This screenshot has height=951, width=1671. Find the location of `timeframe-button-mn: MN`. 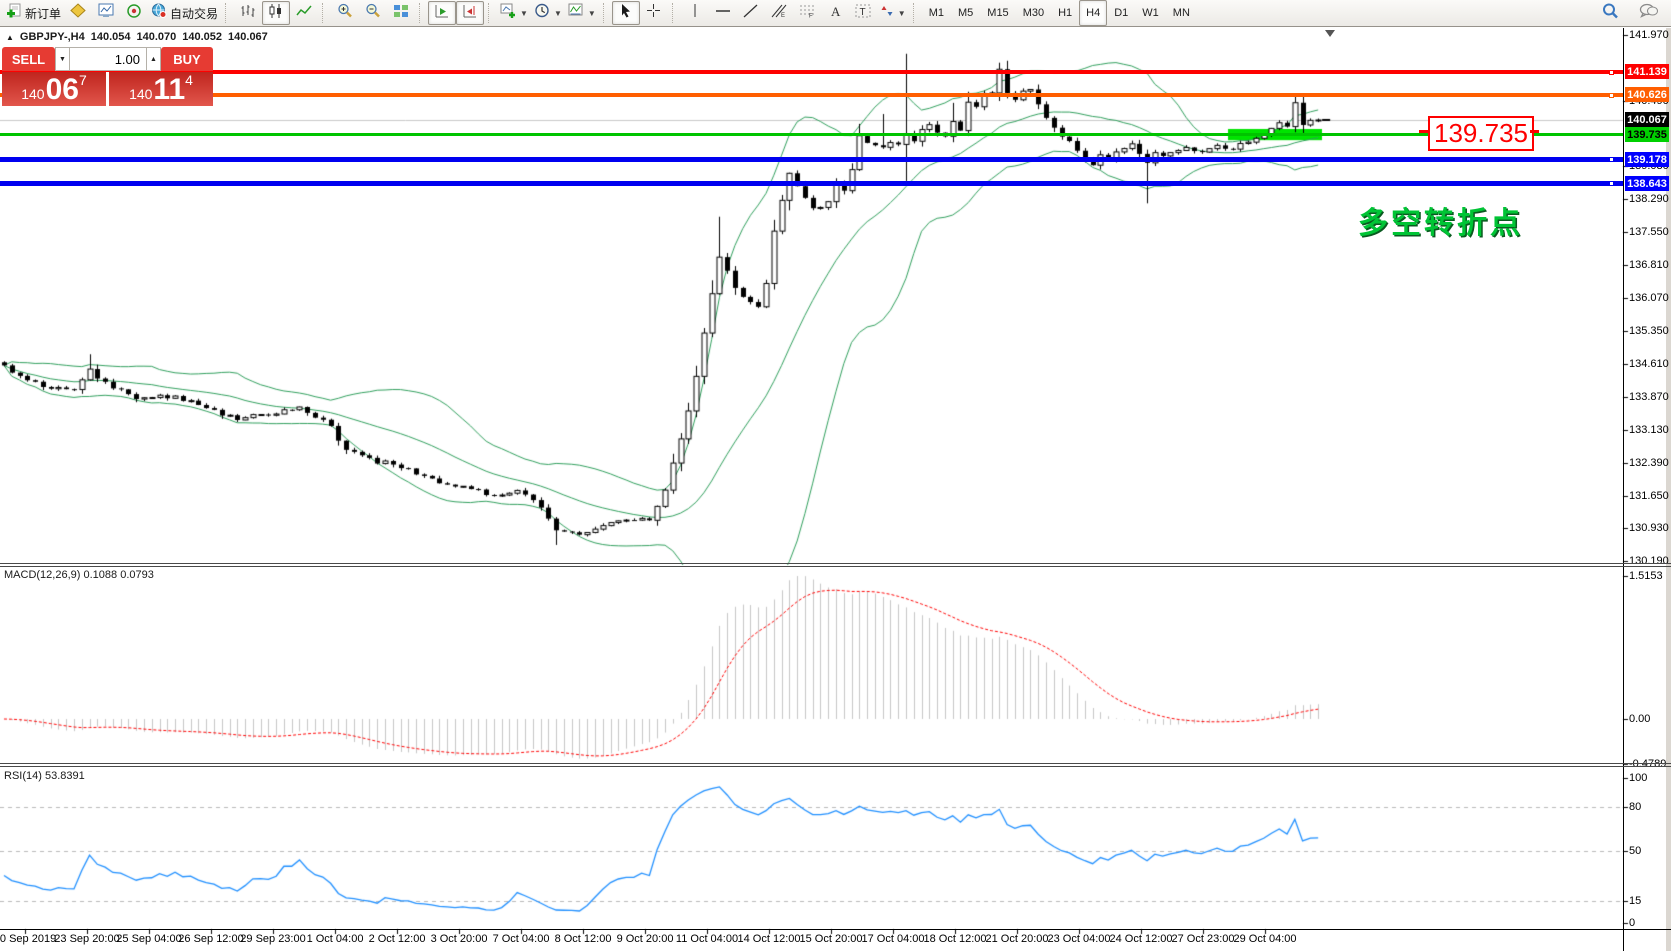

timeframe-button-mn: MN is located at coordinates (1181, 13).